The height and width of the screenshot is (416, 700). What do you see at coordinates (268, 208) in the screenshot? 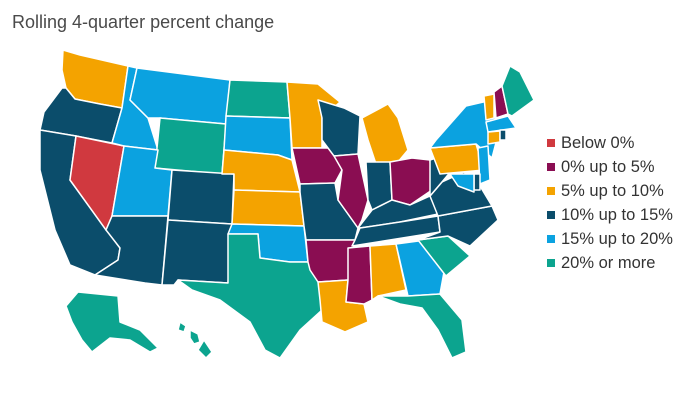
I see `state-ks` at bounding box center [268, 208].